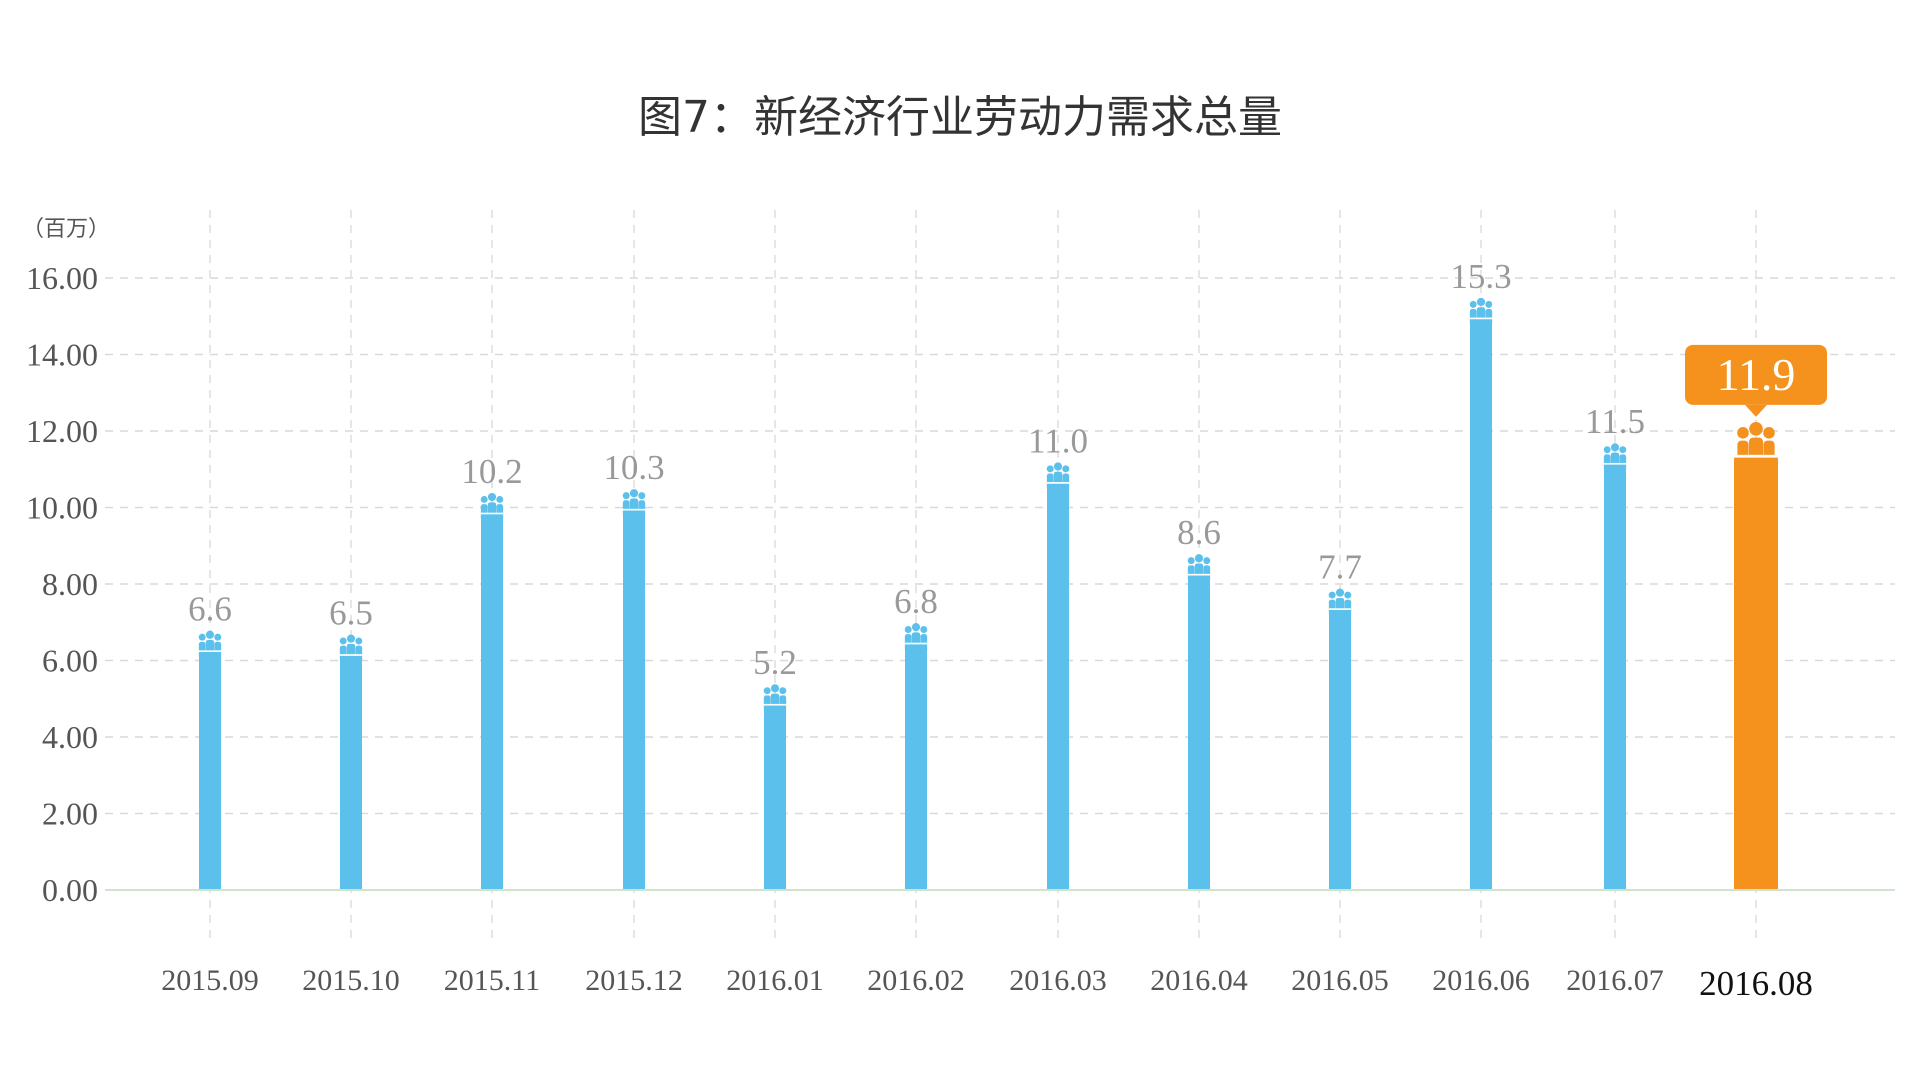  What do you see at coordinates (916, 766) in the screenshot?
I see `bar-2016.02` at bounding box center [916, 766].